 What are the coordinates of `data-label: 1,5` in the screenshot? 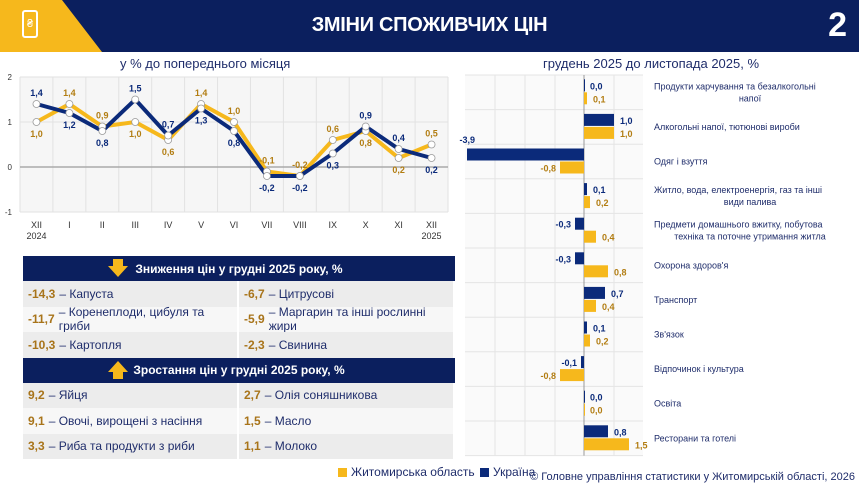 It's located at (135, 89).